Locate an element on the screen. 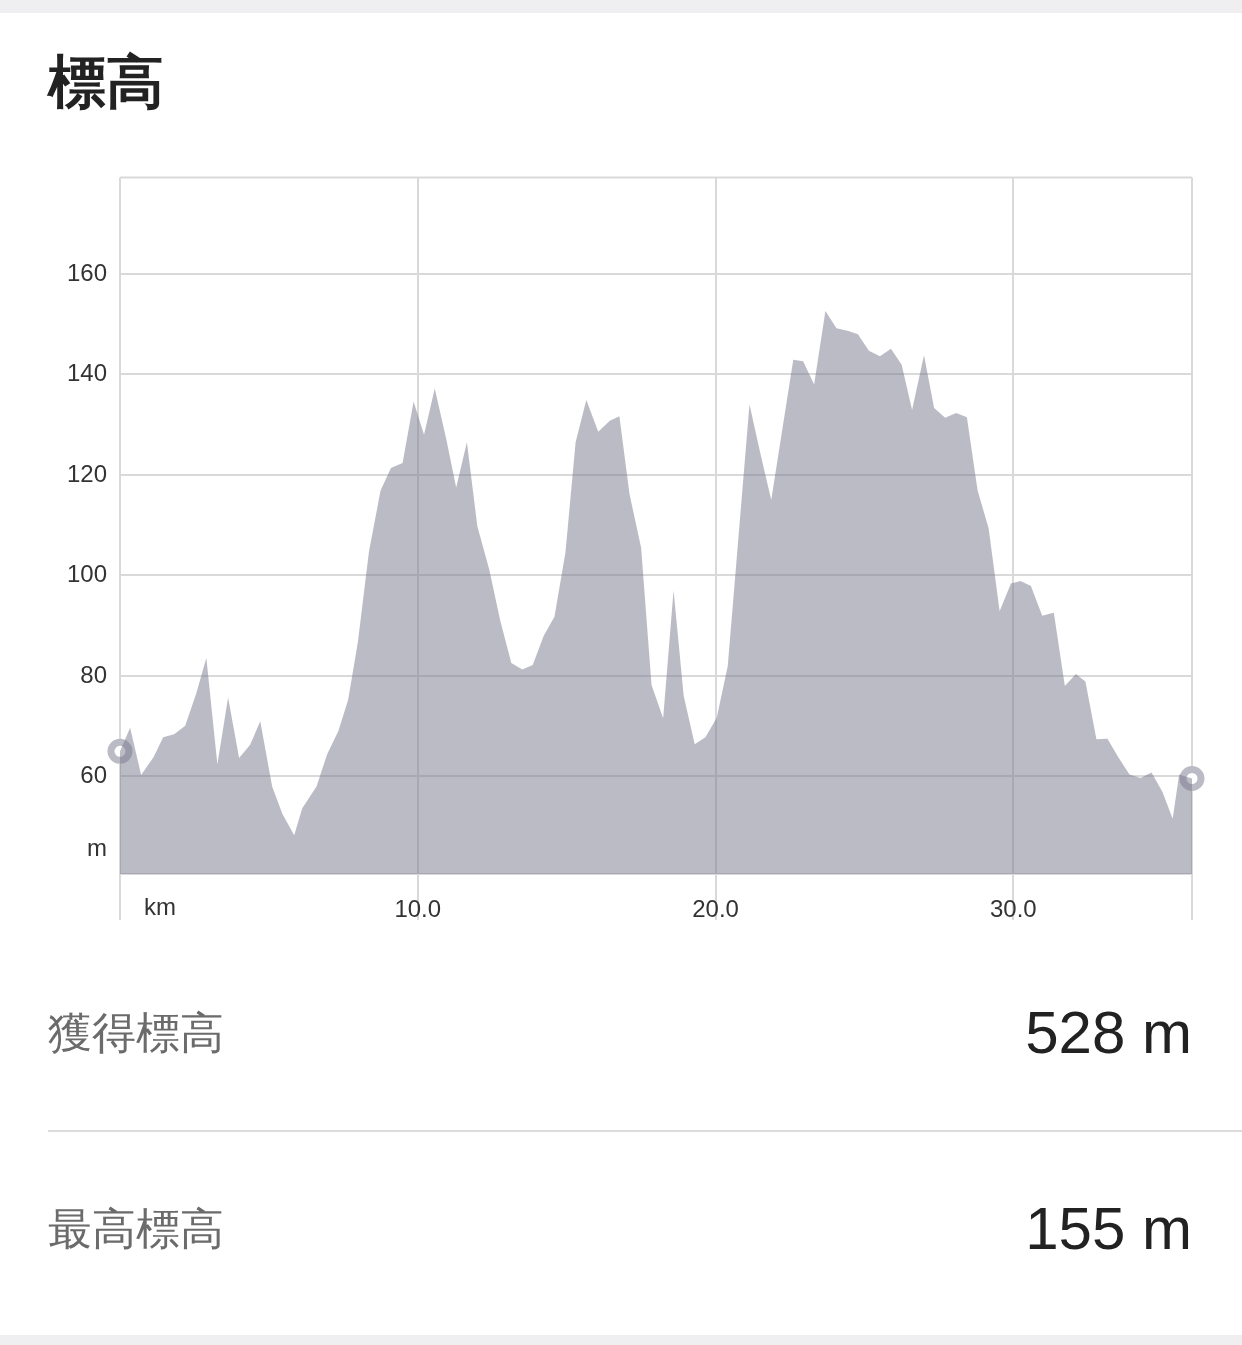 This screenshot has width=1242, height=1345. y-tick-label: 140 is located at coordinates (86, 373).